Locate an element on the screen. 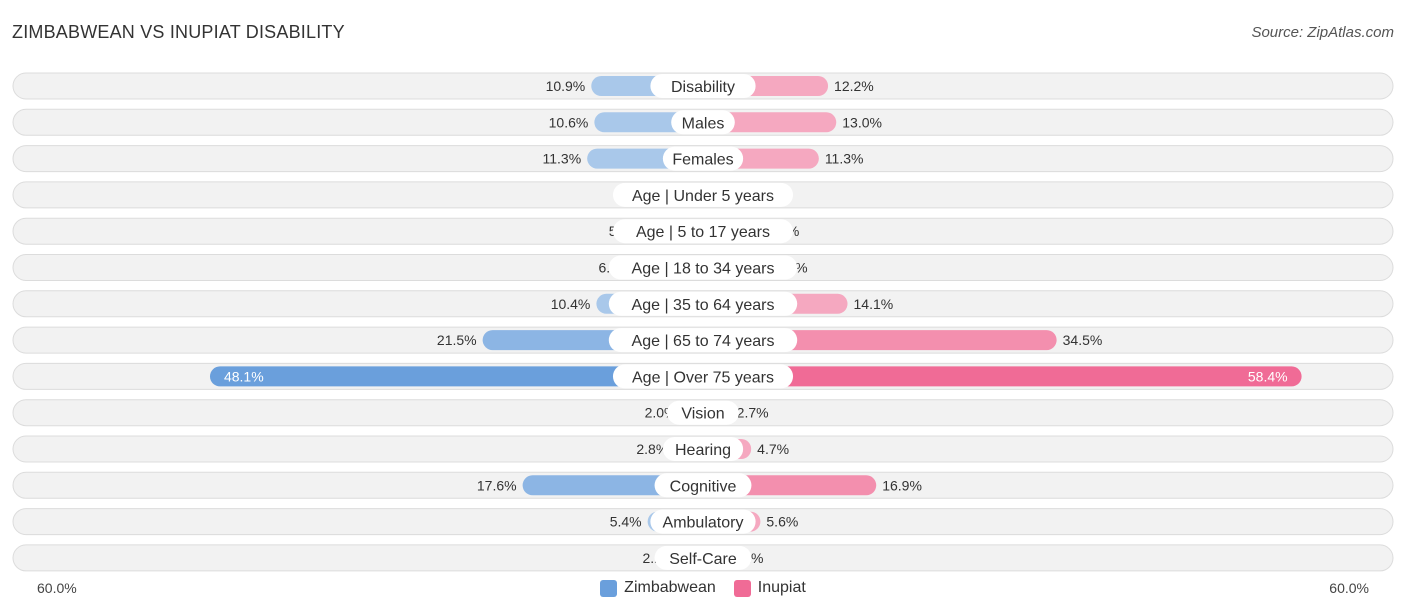 This screenshot has width=1406, height=612. value-label-inupiat: 5.6% is located at coordinates (782, 522).